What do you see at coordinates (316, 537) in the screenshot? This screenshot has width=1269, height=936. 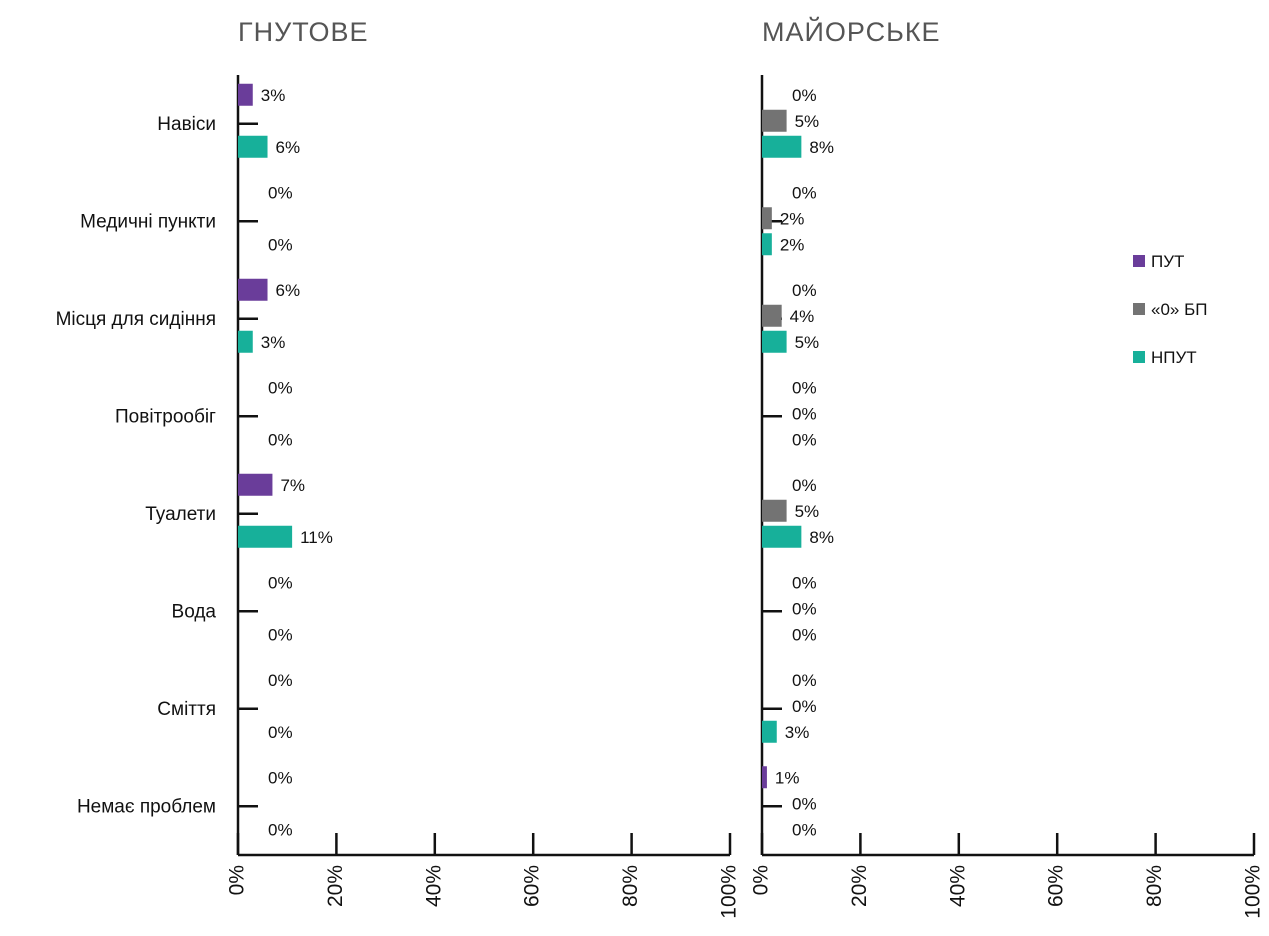 I see `data-label: 11%` at bounding box center [316, 537].